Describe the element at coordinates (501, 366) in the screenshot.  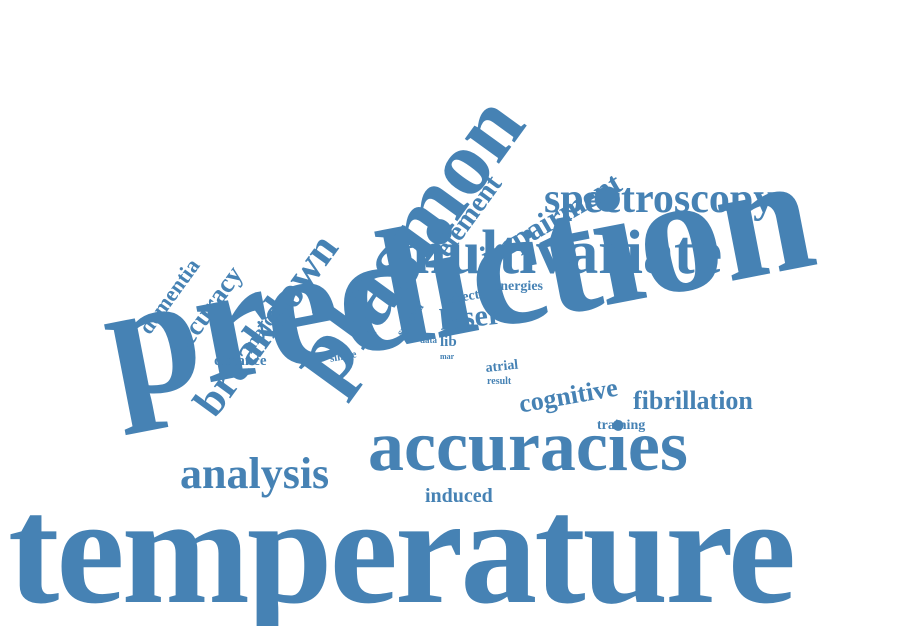
I see `word-atrial: atrial` at that location.